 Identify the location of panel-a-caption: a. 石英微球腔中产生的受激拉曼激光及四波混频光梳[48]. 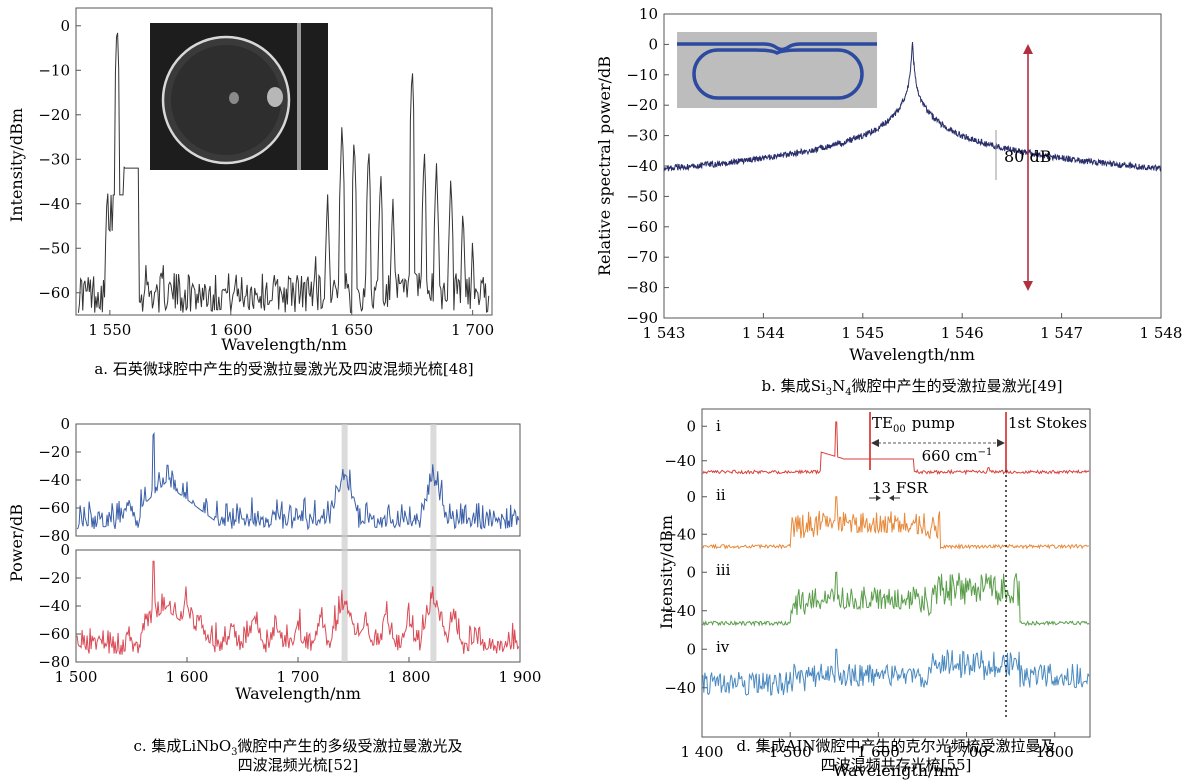
(283, 369).